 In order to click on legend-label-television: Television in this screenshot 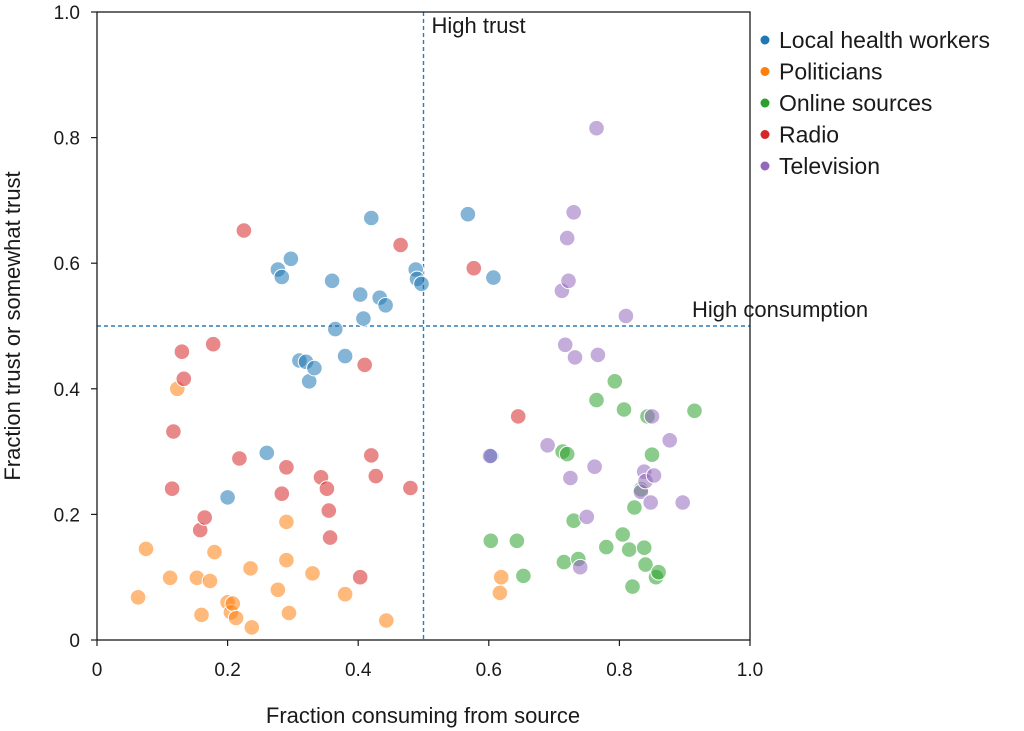, I will do `click(829, 166)`.